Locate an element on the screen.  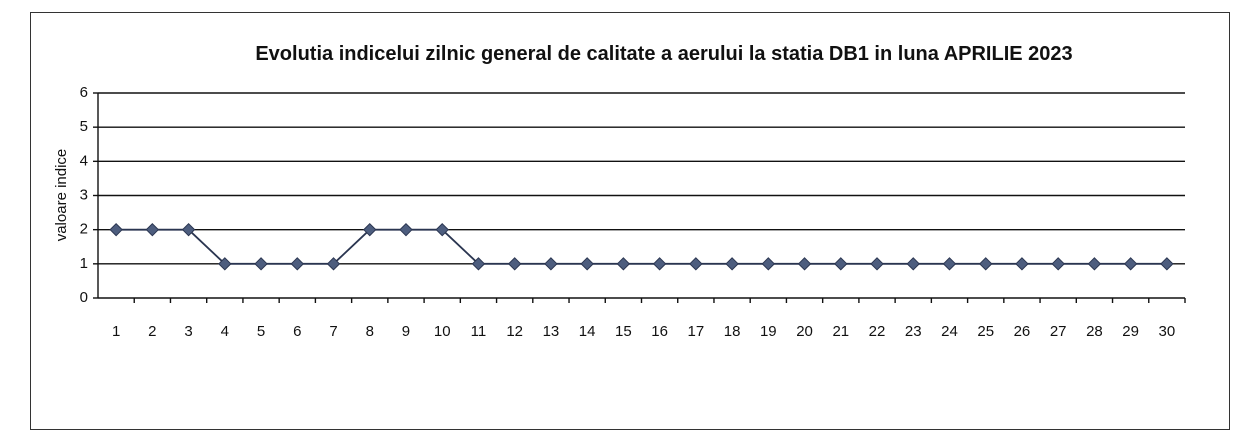
series-line is located at coordinates (641, 246).